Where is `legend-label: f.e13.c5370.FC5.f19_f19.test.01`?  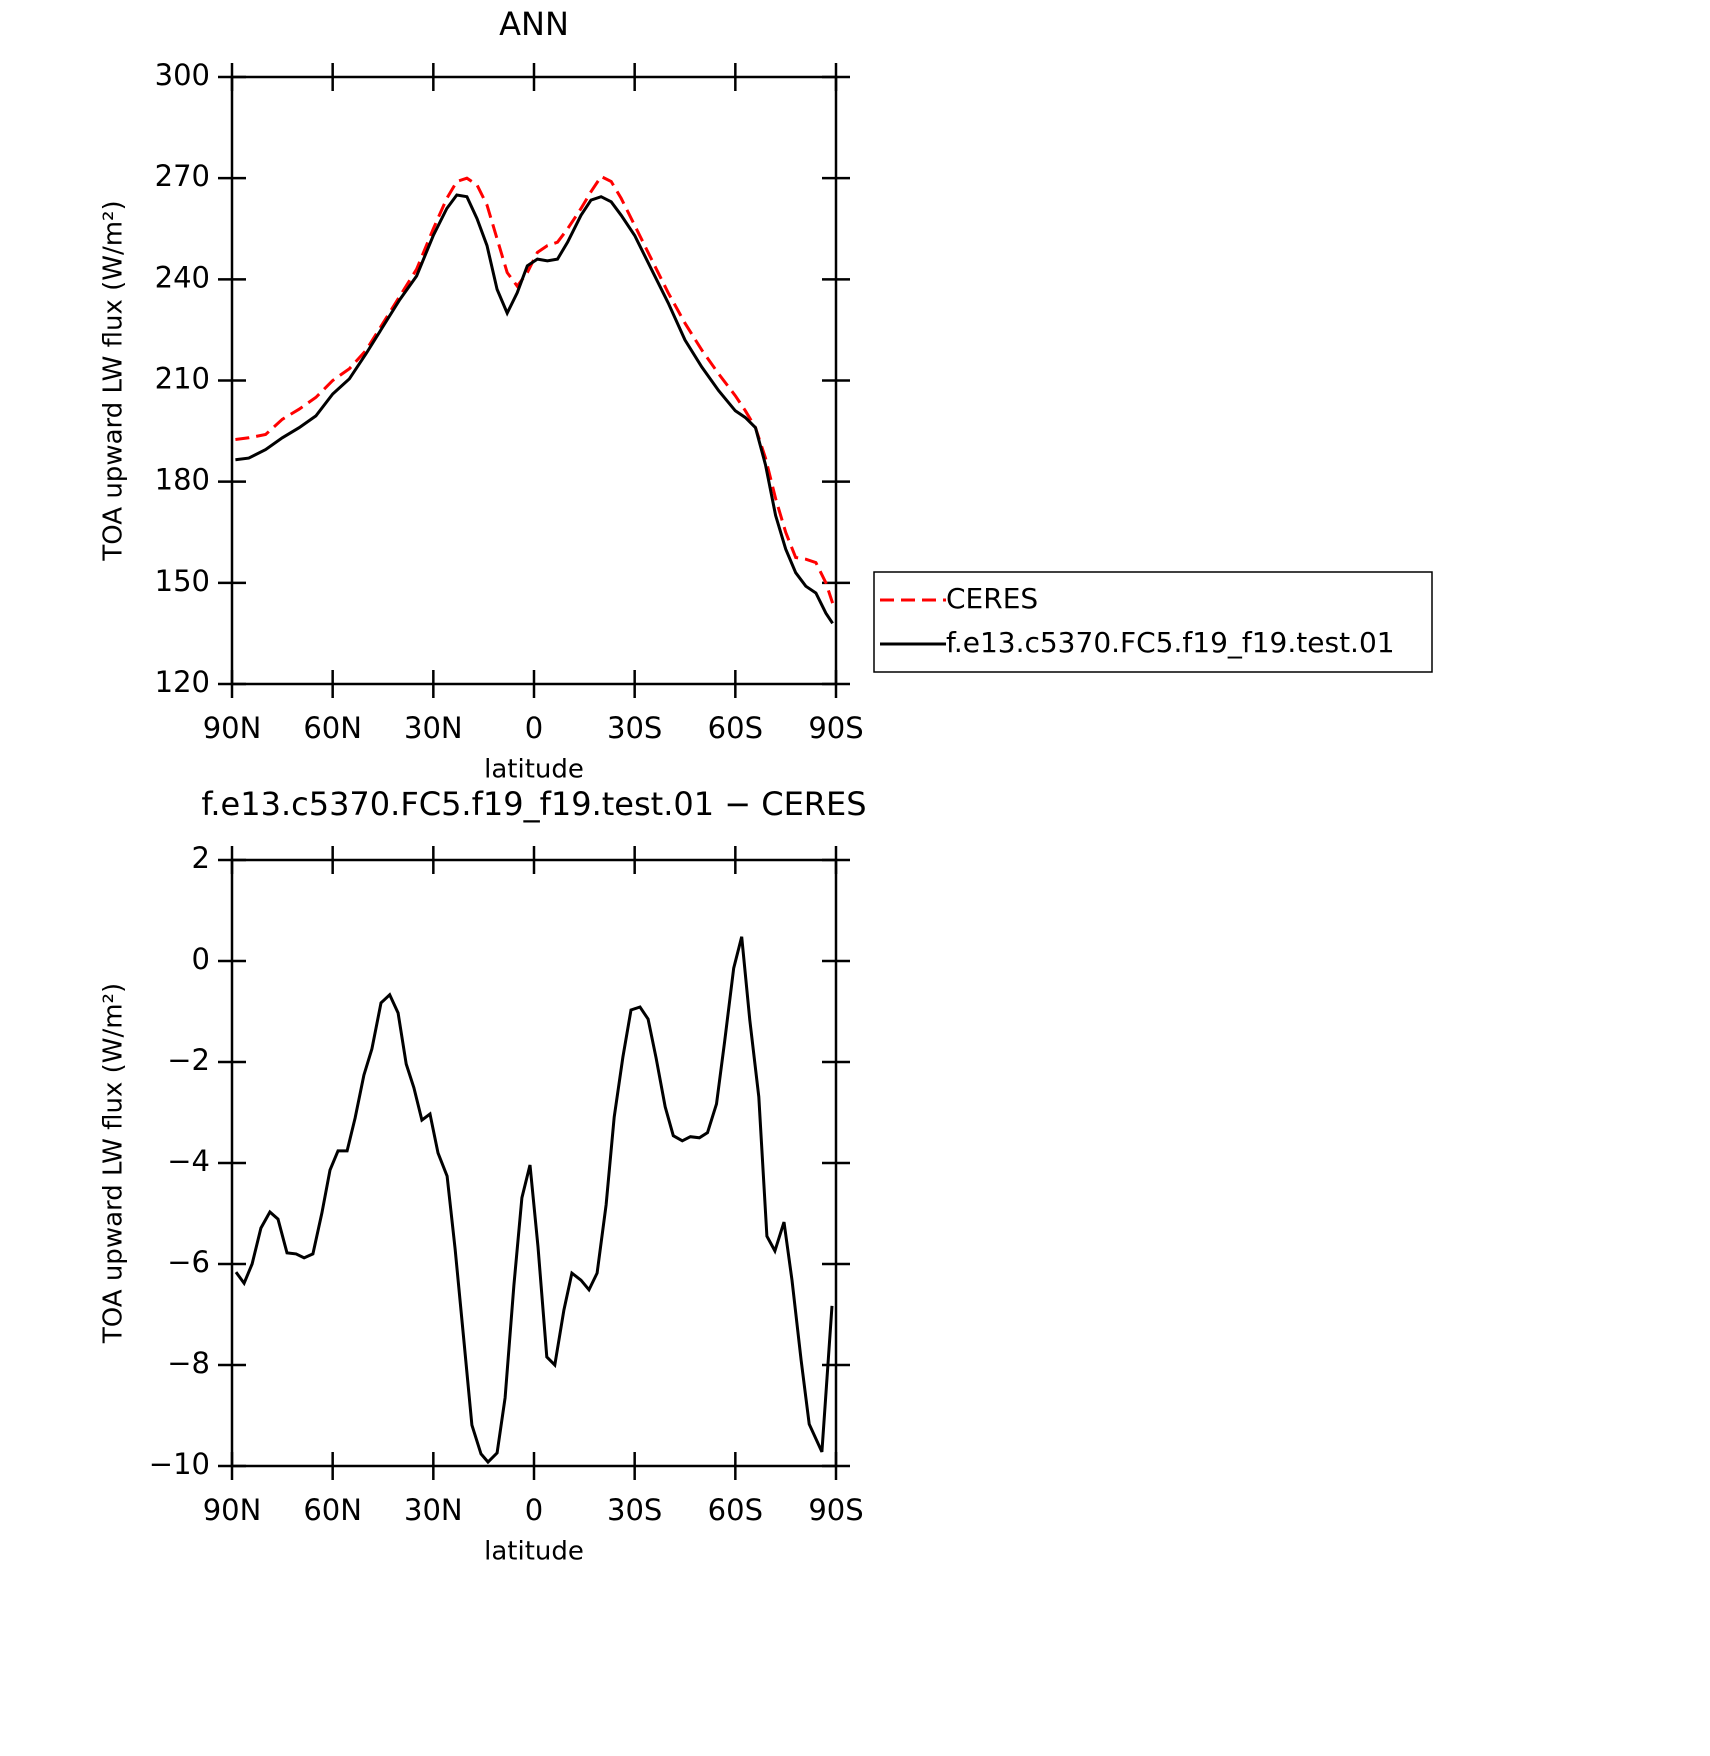 legend-label: f.e13.c5370.FC5.f19_f19.test.01 is located at coordinates (1170, 642).